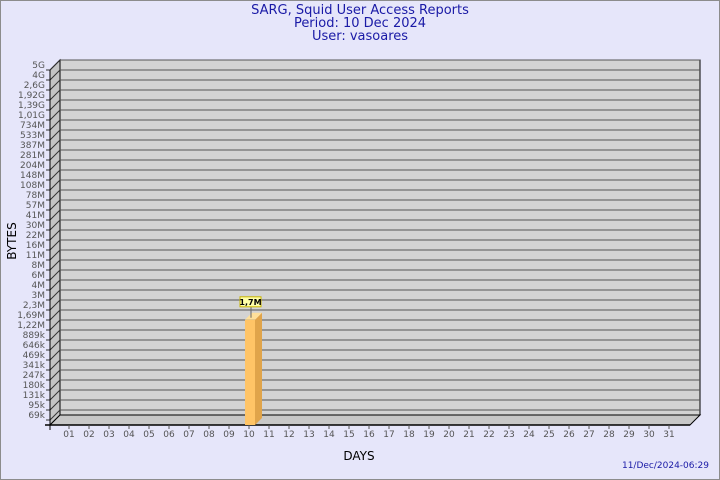 This screenshot has height=480, width=720. Describe the element at coordinates (39, 286) in the screenshot. I see `y-tick-label: 4M` at that location.